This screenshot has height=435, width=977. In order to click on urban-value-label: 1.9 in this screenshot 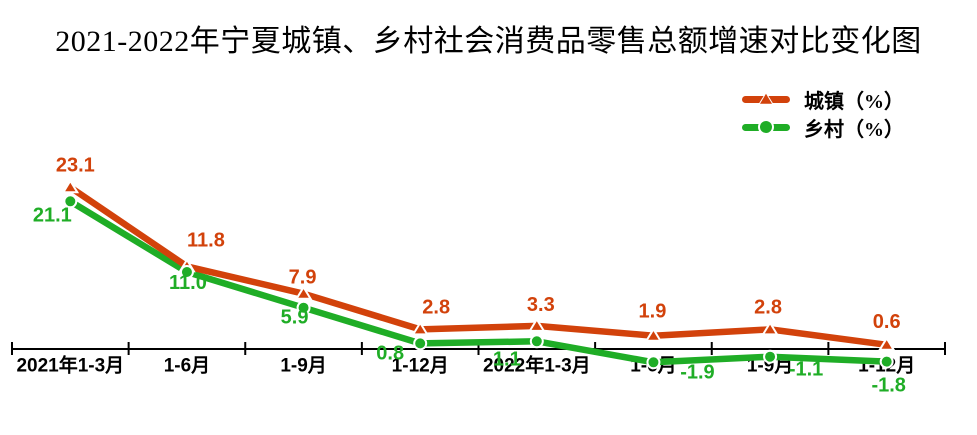, I will do `click(653, 312)`.